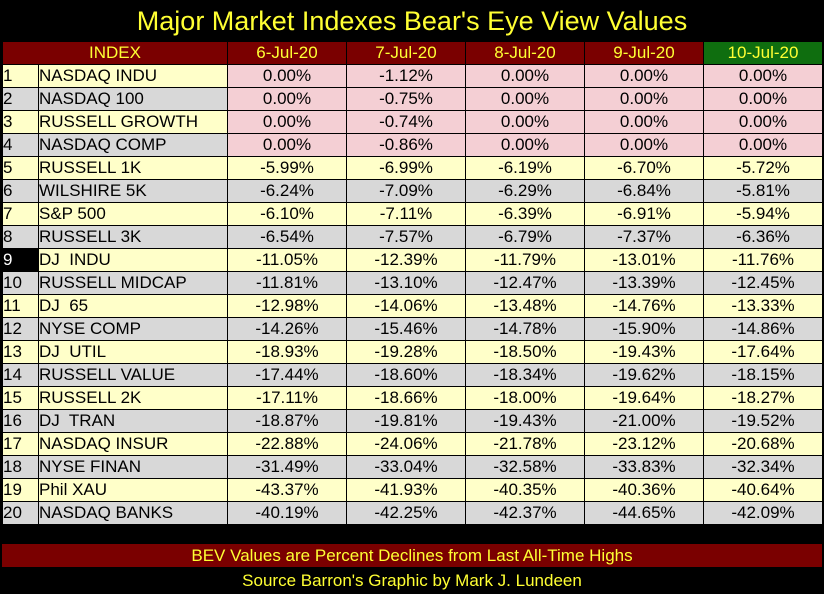 Image resolution: width=824 pixels, height=594 pixels. What do you see at coordinates (525, 444) in the screenshot?
I see `bev-value-cell: -21.78%` at bounding box center [525, 444].